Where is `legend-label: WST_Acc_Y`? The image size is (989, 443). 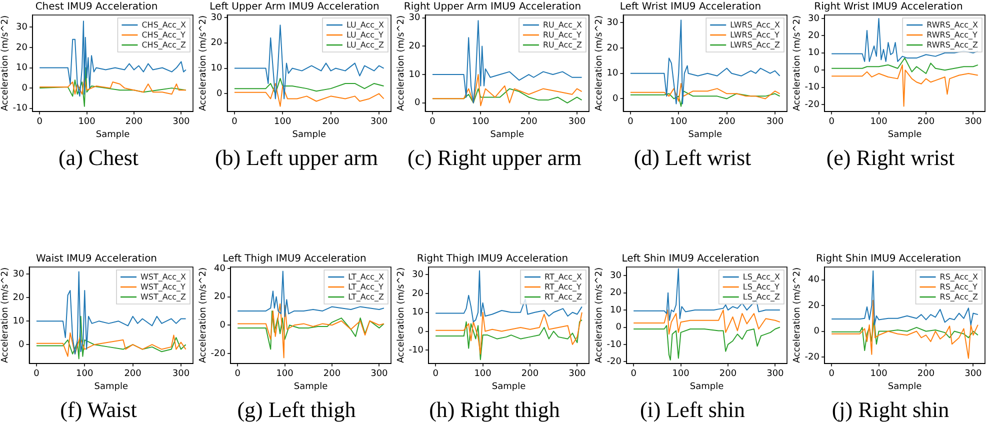
legend-label: WST_Acc_Y is located at coordinates (163, 287).